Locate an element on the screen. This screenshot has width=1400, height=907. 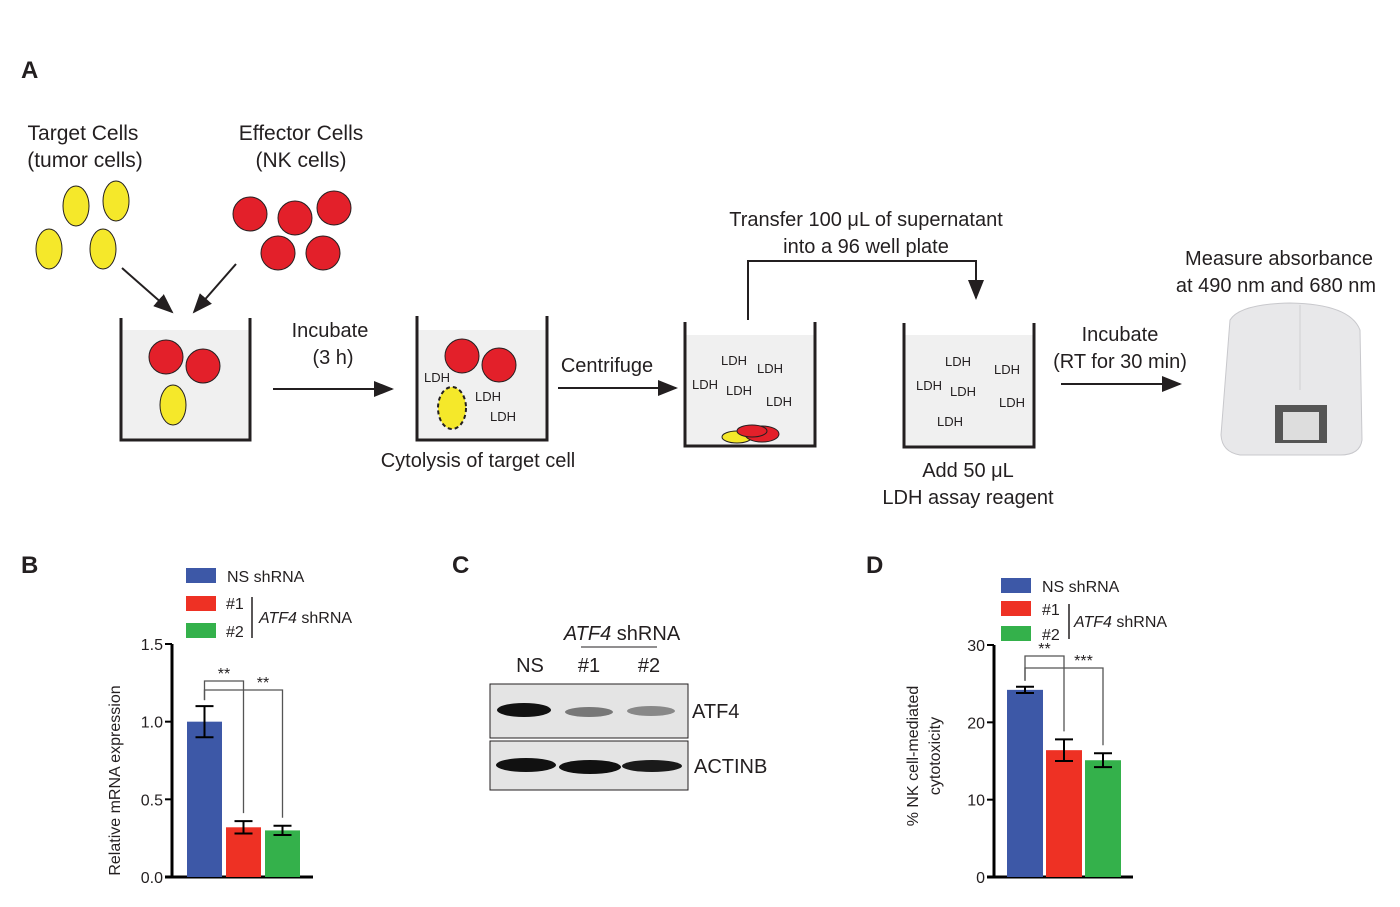
y-tick-label: 30 is located at coordinates (976, 646).